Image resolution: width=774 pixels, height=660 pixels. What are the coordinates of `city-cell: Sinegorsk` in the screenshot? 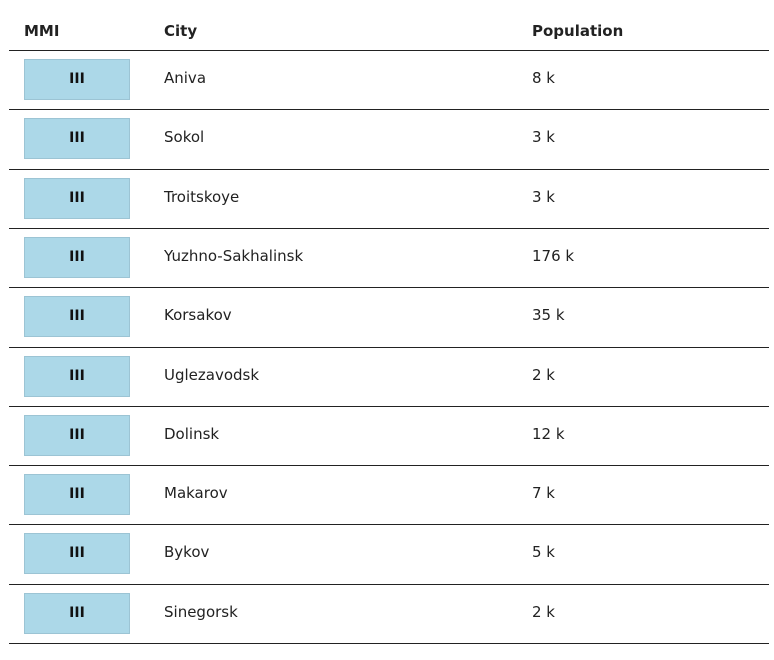 It's located at (201, 611).